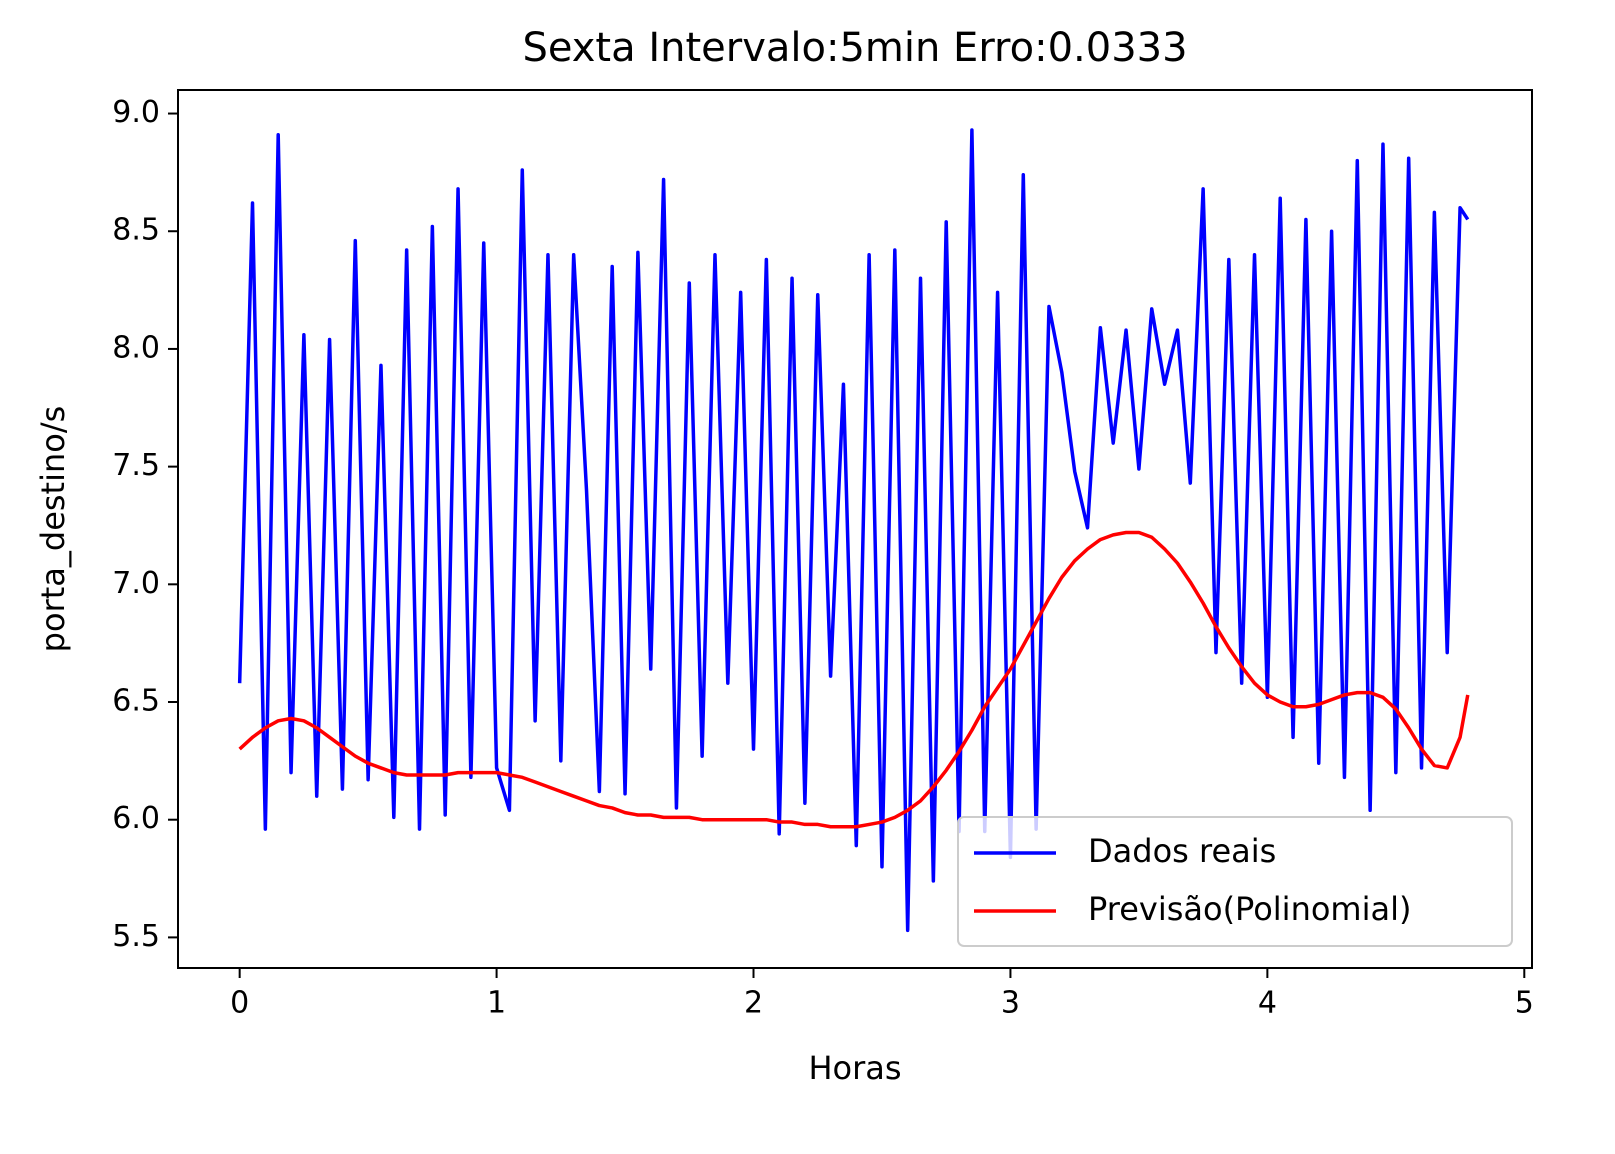 This screenshot has width=1615, height=1154. What do you see at coordinates (136, 465) in the screenshot?
I see `y-tick-label: 7.5` at bounding box center [136, 465].